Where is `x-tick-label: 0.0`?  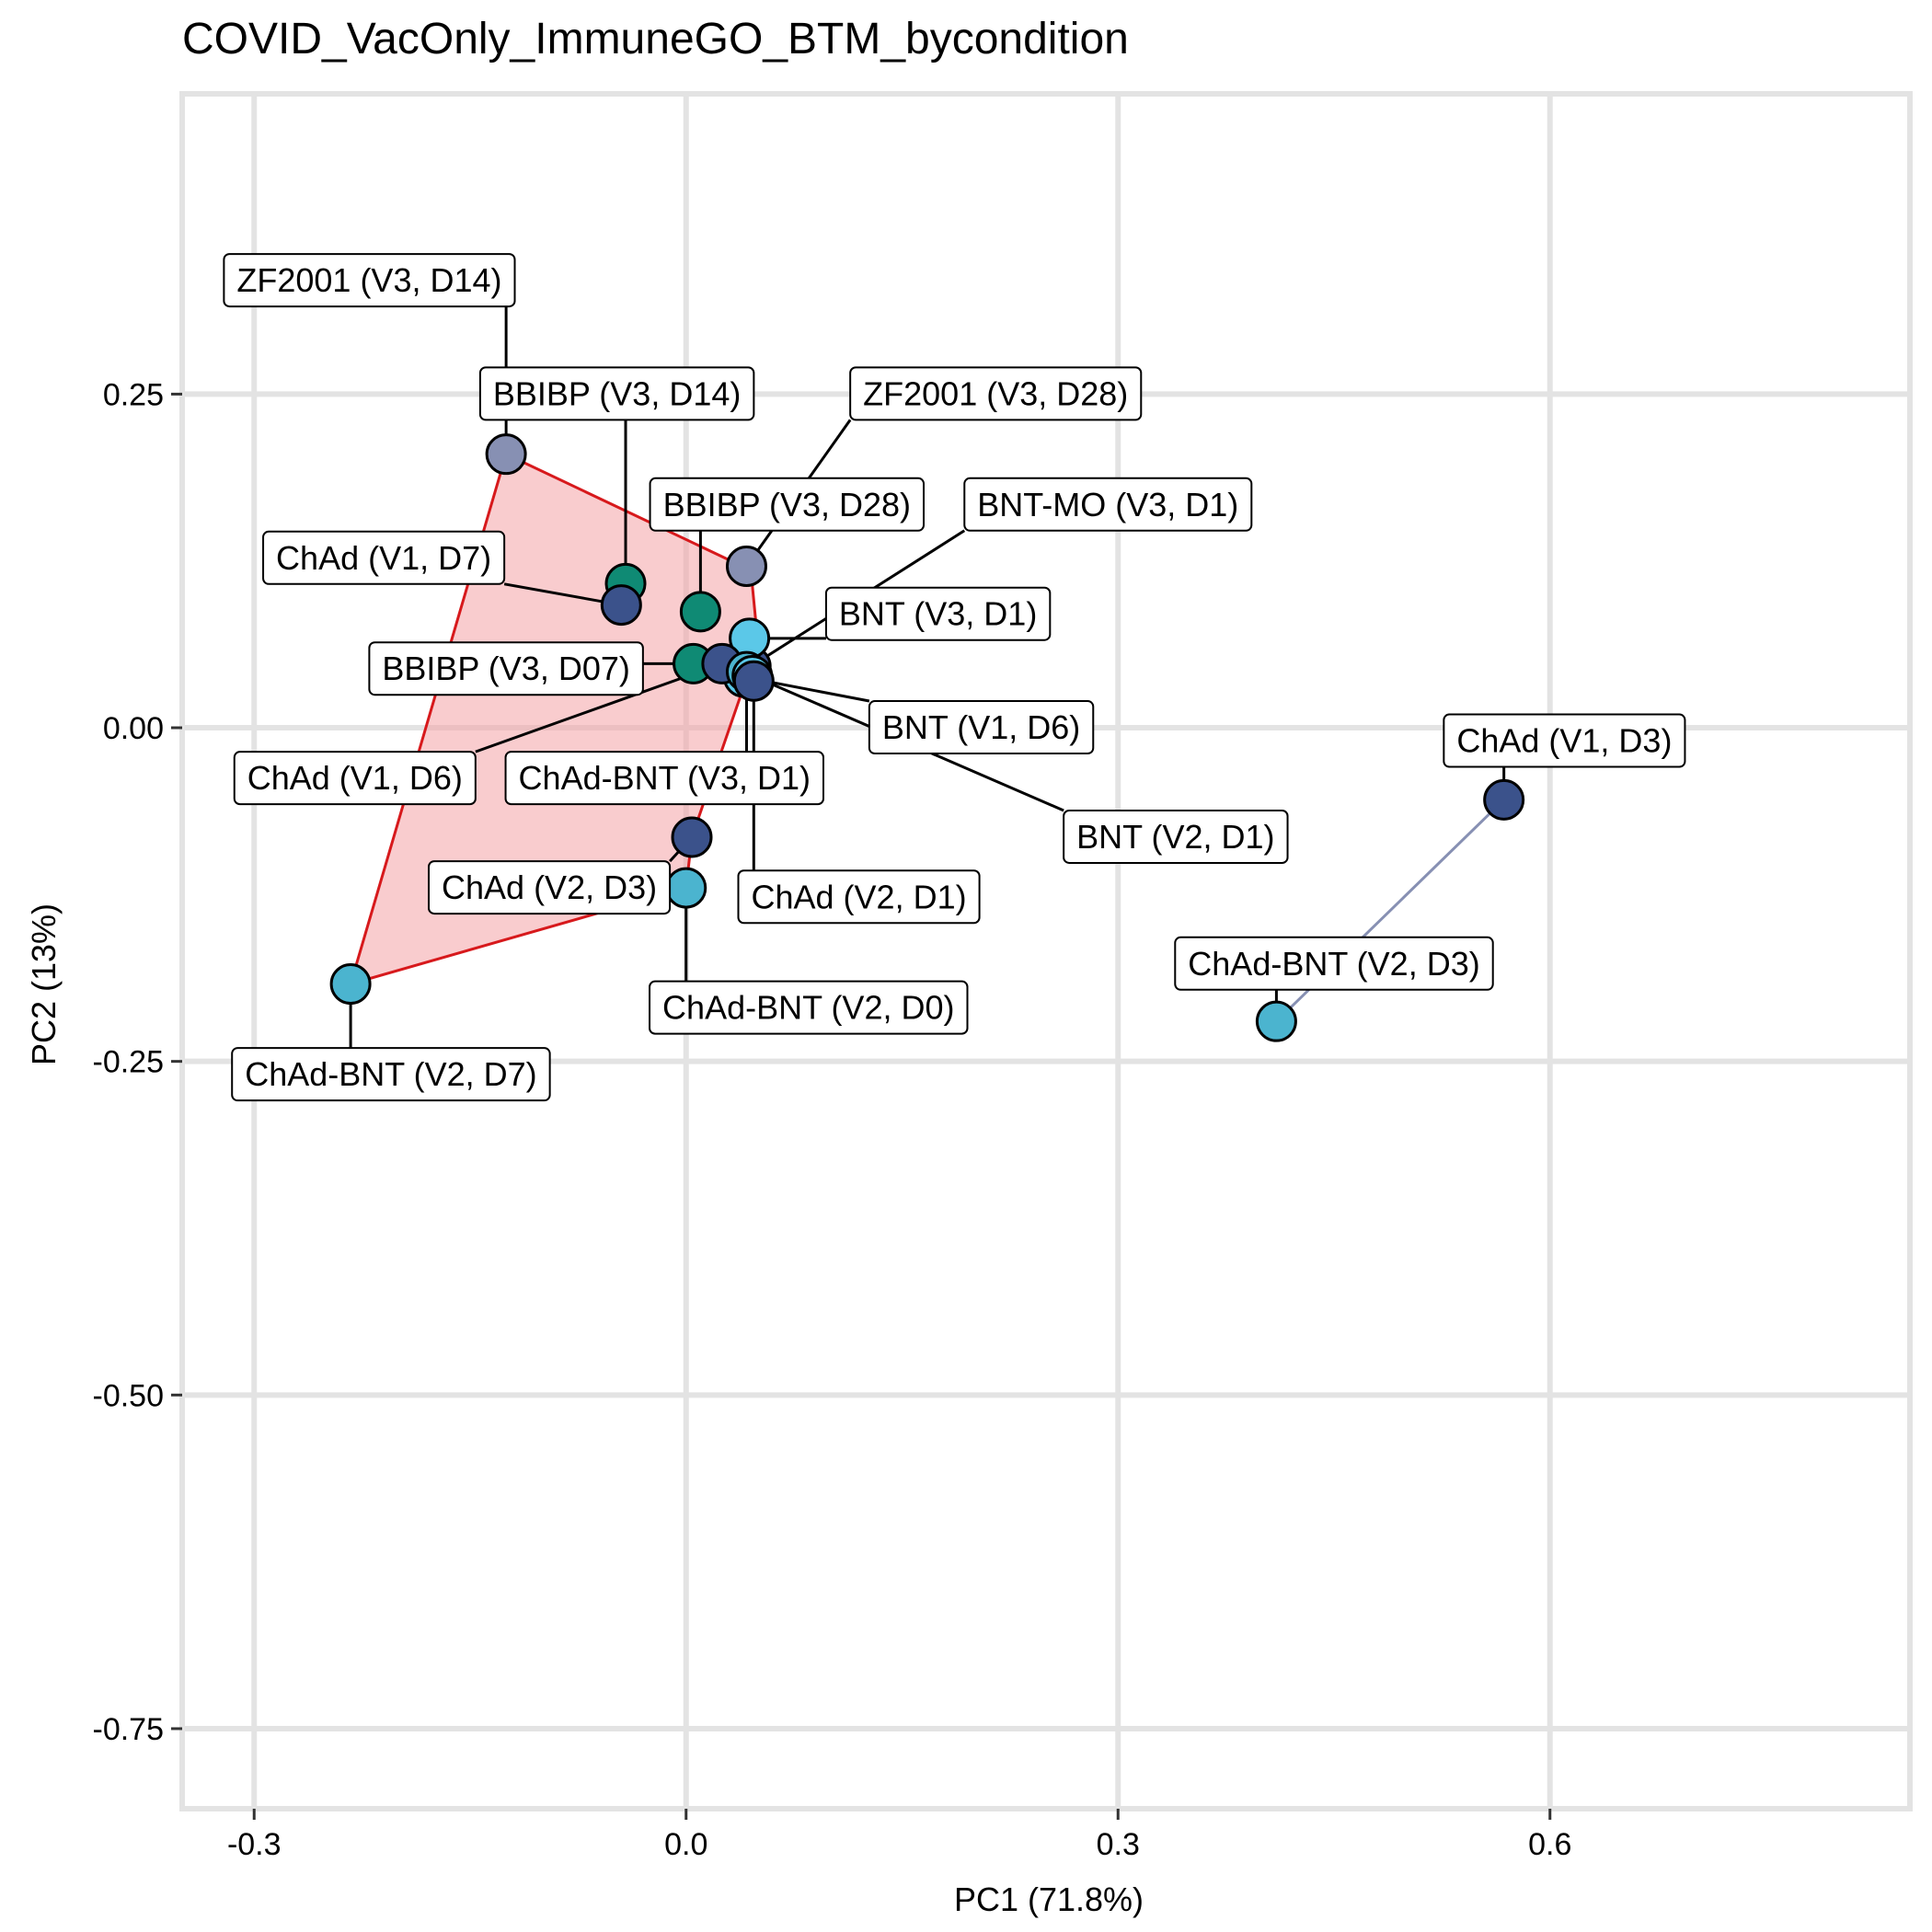
x-tick-label: 0.0 is located at coordinates (685, 1844).